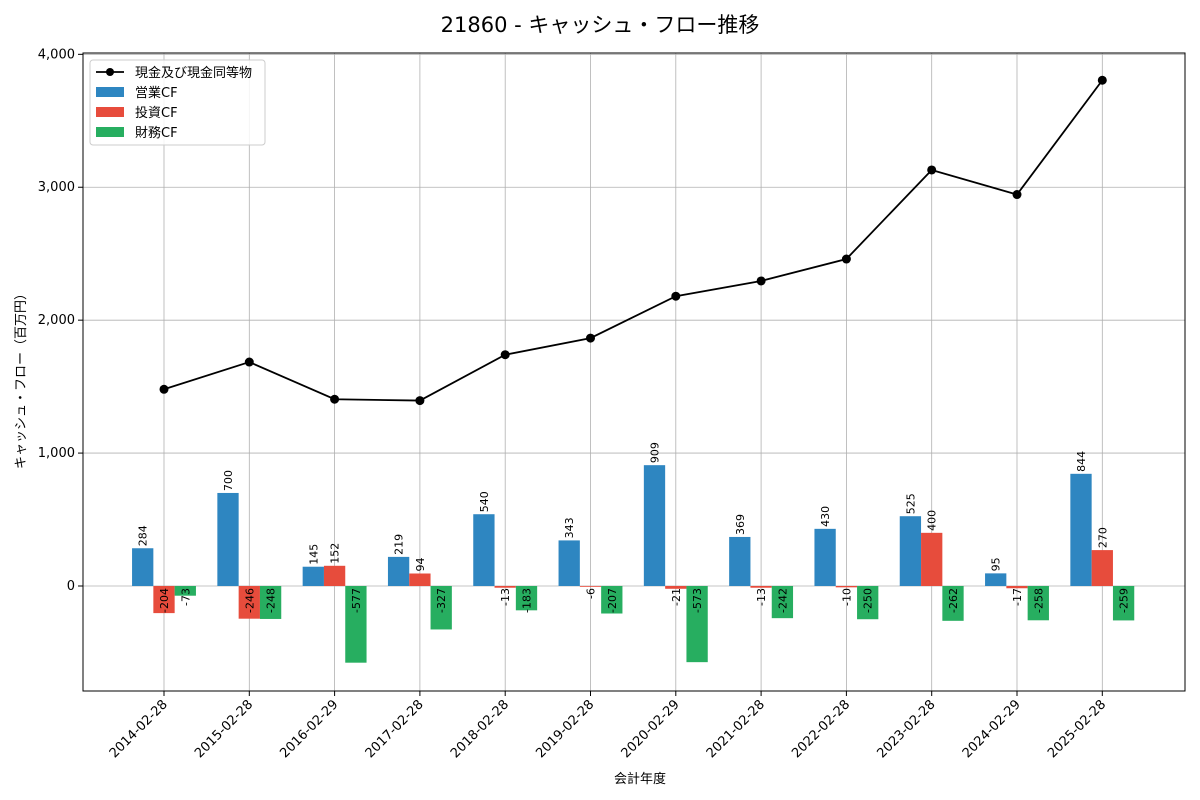 The height and width of the screenshot is (800, 1200). Describe the element at coordinates (224, 729) in the screenshot. I see `x-tick-label: 2015-02-28` at that location.